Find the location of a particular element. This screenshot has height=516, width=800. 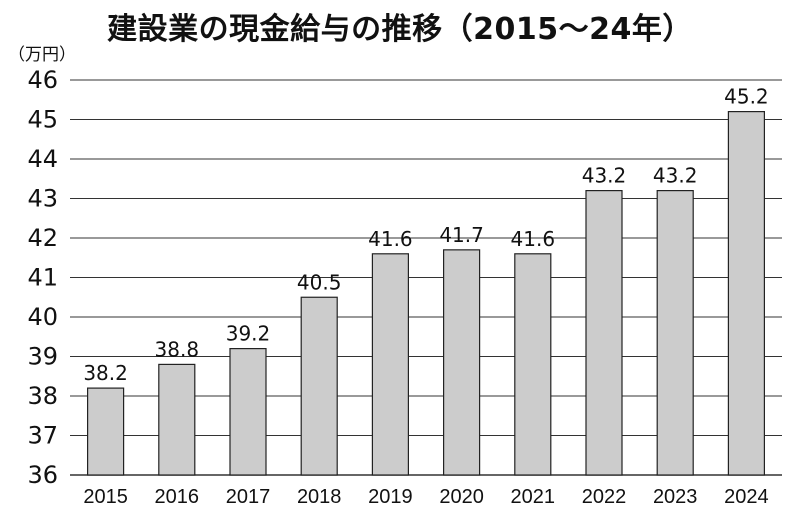

data-label: 40.5 is located at coordinates (319, 282).